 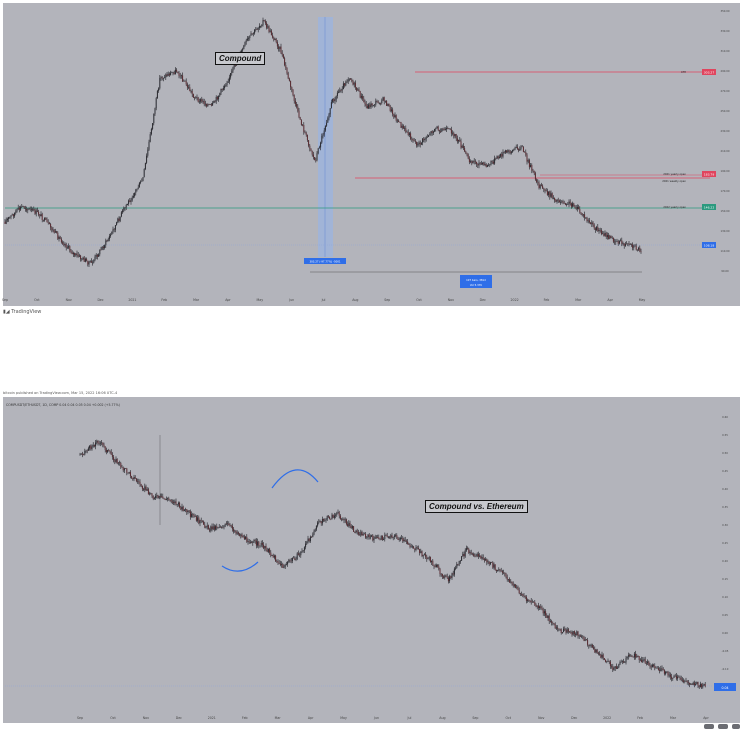 What do you see at coordinates (483, 300) in the screenshot?
I see `compound-x-tick: Dec` at bounding box center [483, 300].